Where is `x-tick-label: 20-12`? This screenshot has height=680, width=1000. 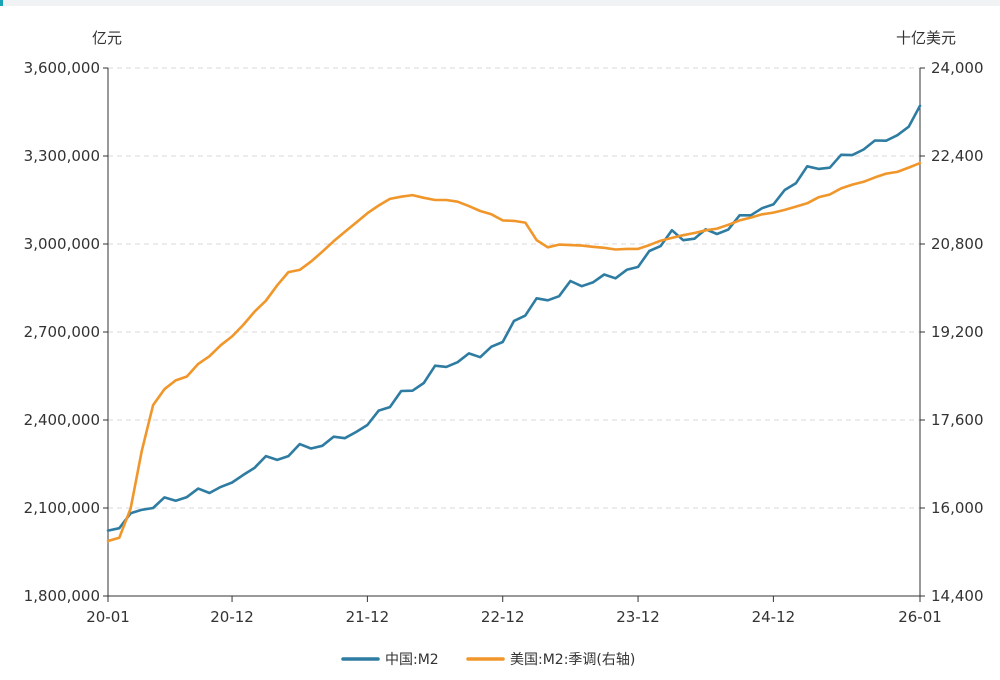
x-tick-label: 20-12 is located at coordinates (232, 617).